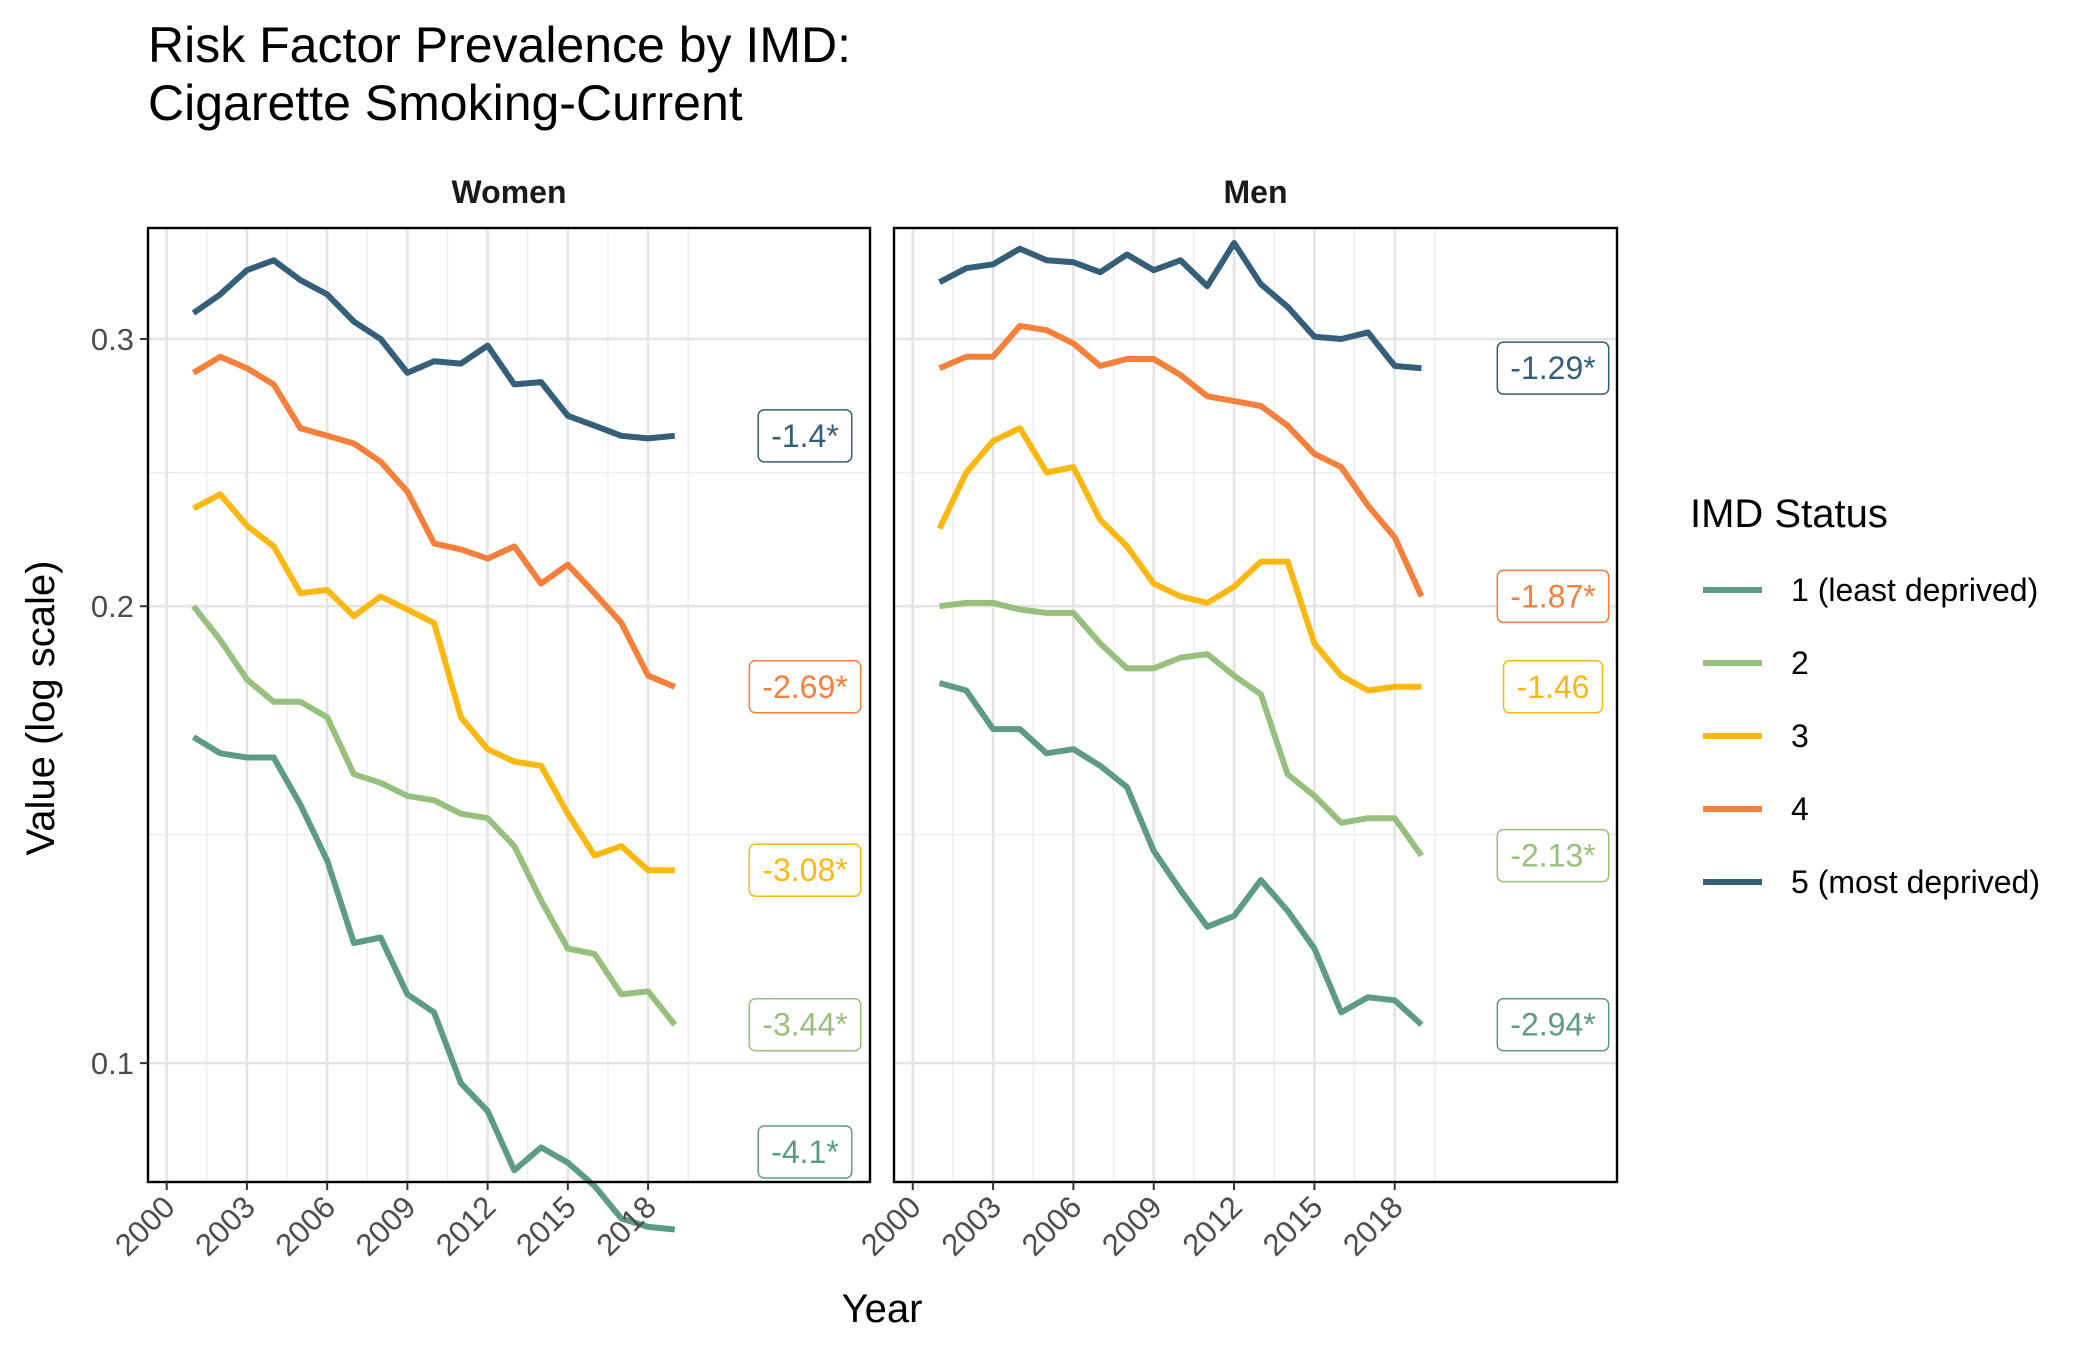  Describe the element at coordinates (1914, 590) in the screenshot. I see `legend-label: 1 (least deprived)` at that location.